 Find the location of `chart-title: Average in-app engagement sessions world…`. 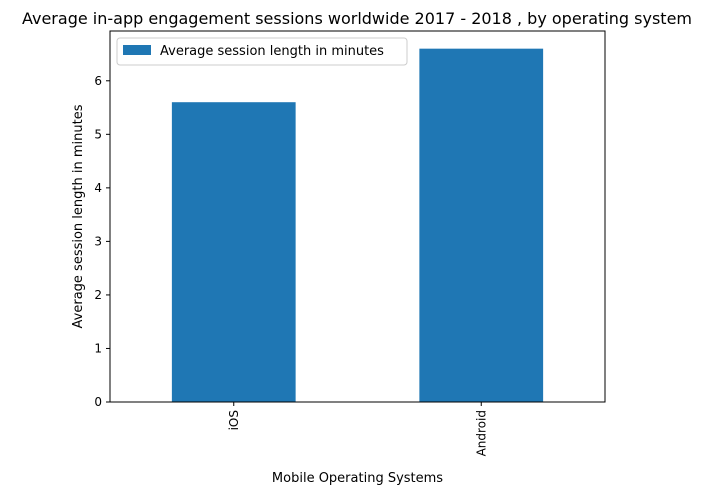

chart-title: Average in-app engagement sessions world… is located at coordinates (357, 18).